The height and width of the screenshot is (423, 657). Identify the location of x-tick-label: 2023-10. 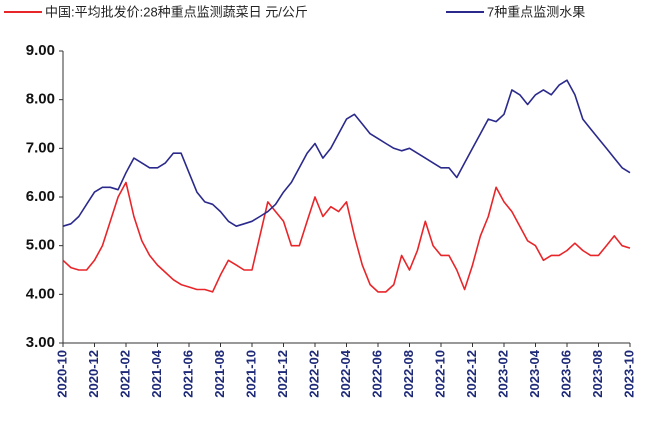
(628, 374).